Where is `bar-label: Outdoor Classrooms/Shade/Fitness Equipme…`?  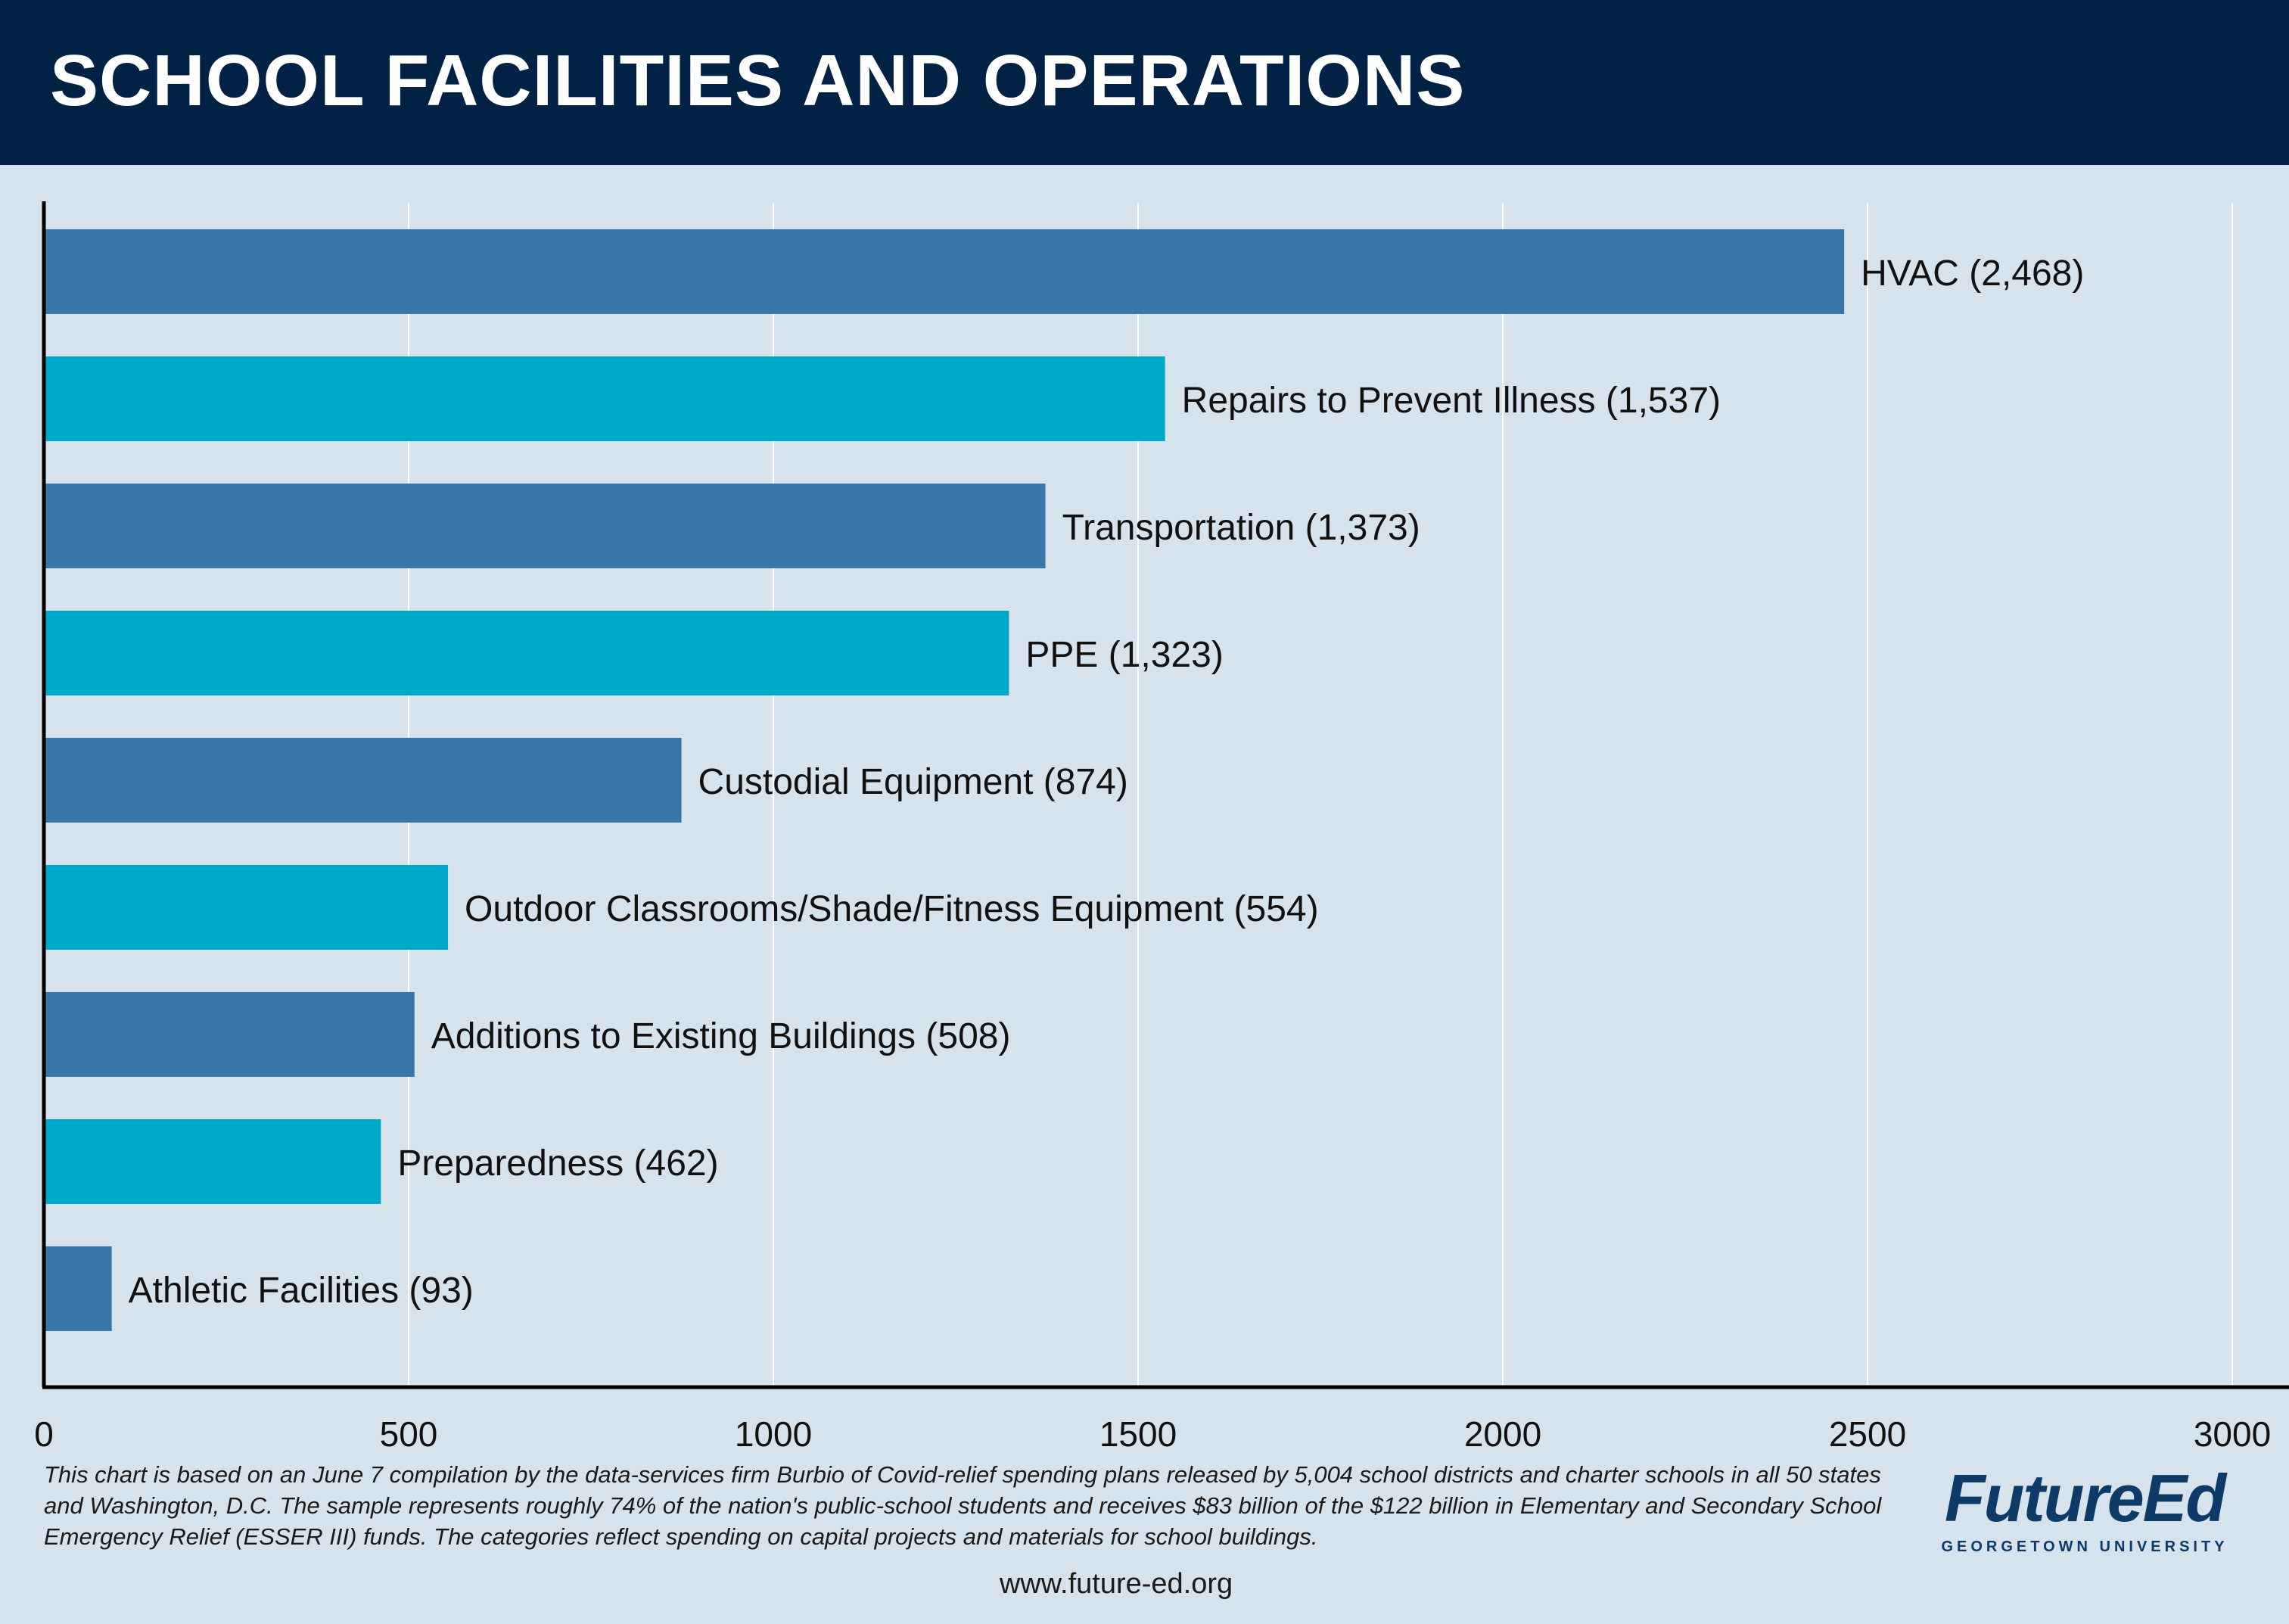 bar-label: Outdoor Classrooms/Shade/Fitness Equipme… is located at coordinates (892, 909).